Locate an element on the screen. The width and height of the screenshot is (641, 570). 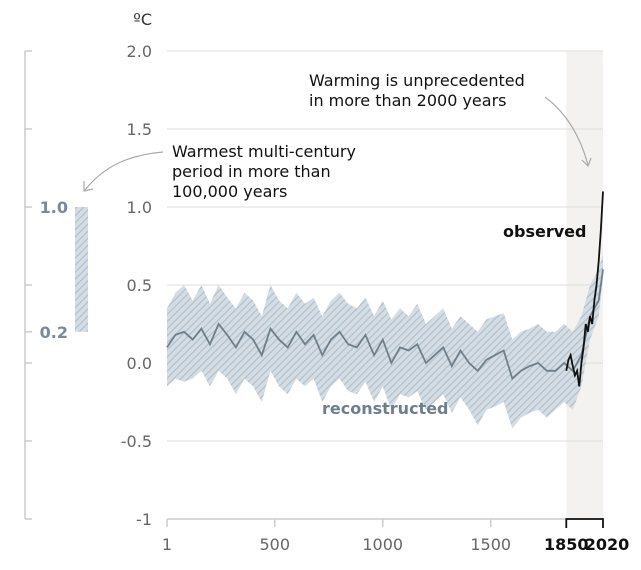
y-tick-label: -0.5 is located at coordinates (136, 441).